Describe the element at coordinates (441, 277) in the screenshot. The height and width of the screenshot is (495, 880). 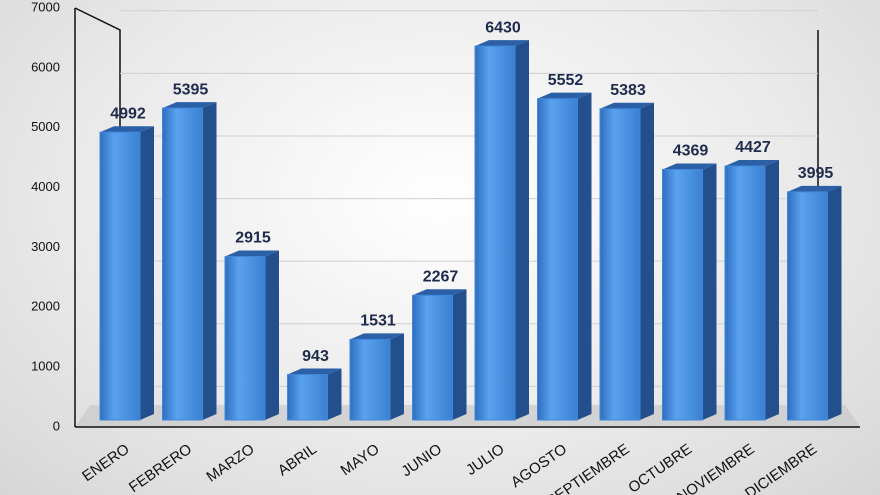
I see `value-label: 2267` at that location.